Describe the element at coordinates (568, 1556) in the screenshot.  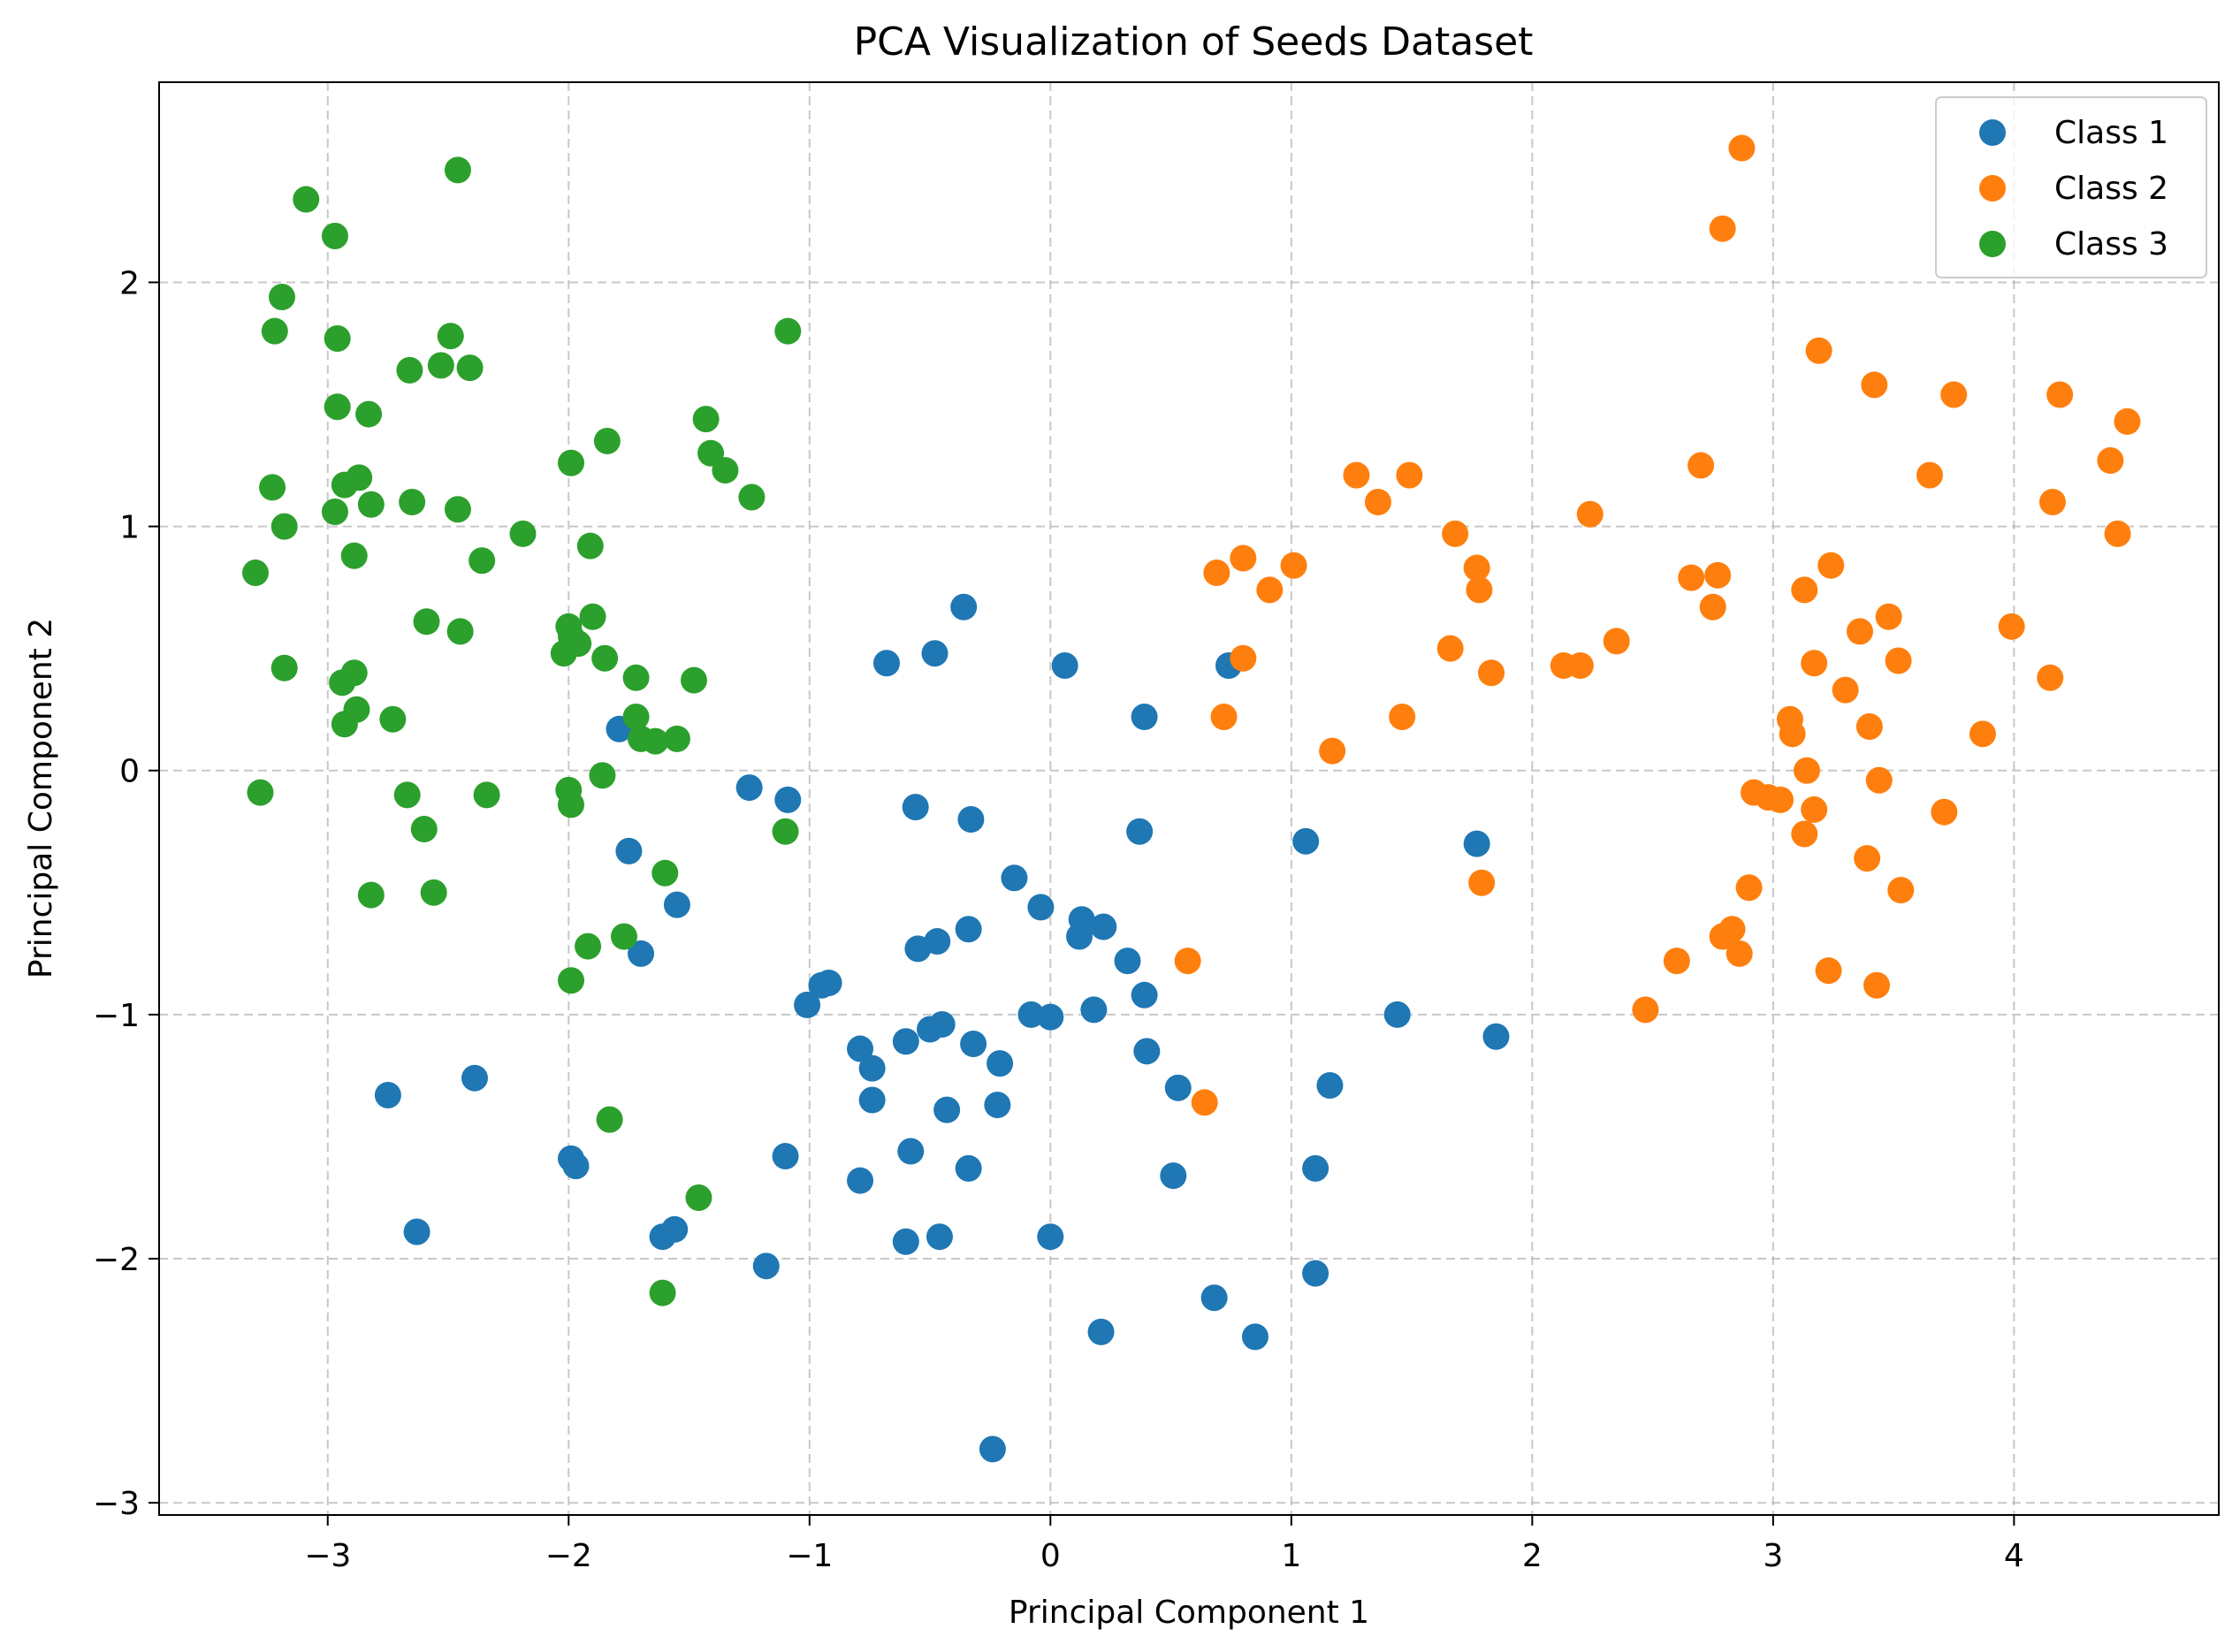
I see `x-tick-label: −2` at that location.